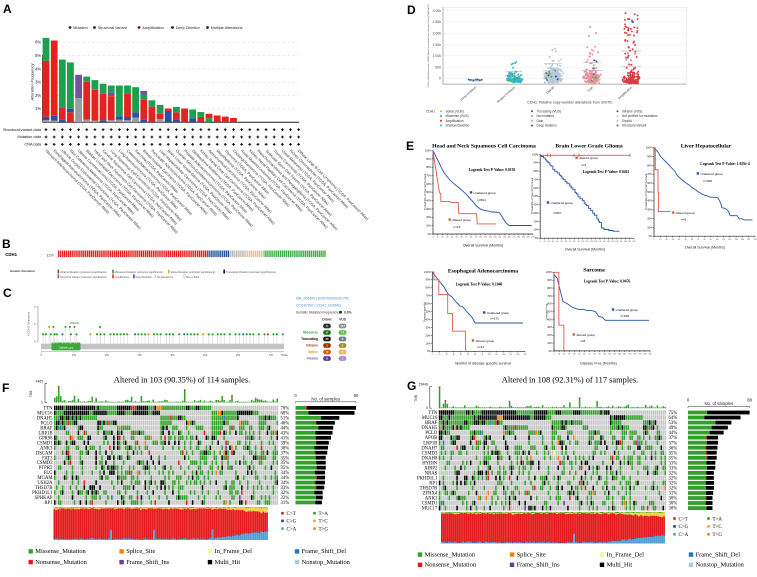 This screenshot has width=757, height=577. What do you see at coordinates (182, 380) in the screenshot?
I see `svg-text:Altered in 103 (90.35%) of 114: Altered in 103 (90.35%) of 114 samples.` at bounding box center [182, 380].